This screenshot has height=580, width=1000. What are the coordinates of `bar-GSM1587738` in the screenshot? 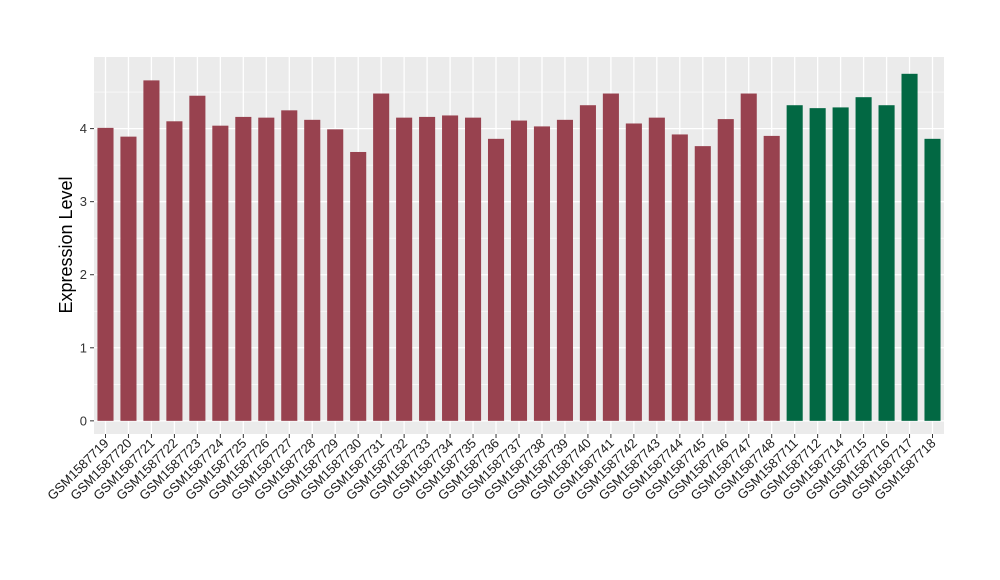 It's located at (542, 273).